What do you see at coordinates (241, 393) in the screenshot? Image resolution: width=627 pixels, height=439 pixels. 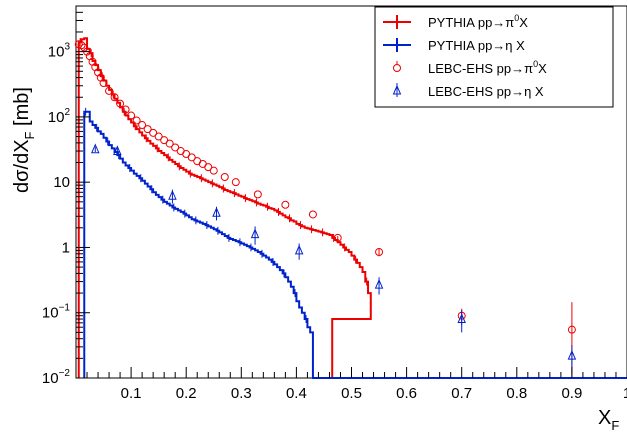 I see `x-tick-label: 0.3` at bounding box center [241, 393].